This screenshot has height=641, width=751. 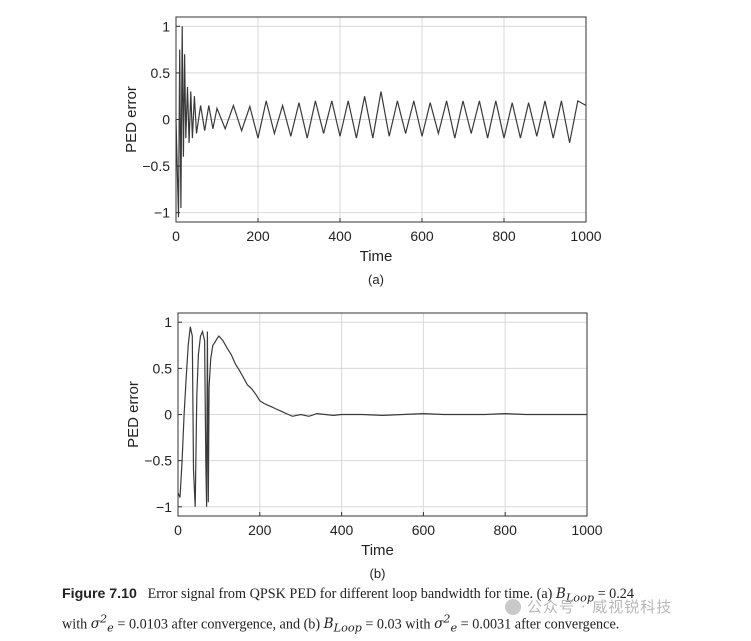 What do you see at coordinates (538, 624) in the screenshot?
I see `caption-eq-sigma-b: = 0.0031 after convergence.` at bounding box center [538, 624].